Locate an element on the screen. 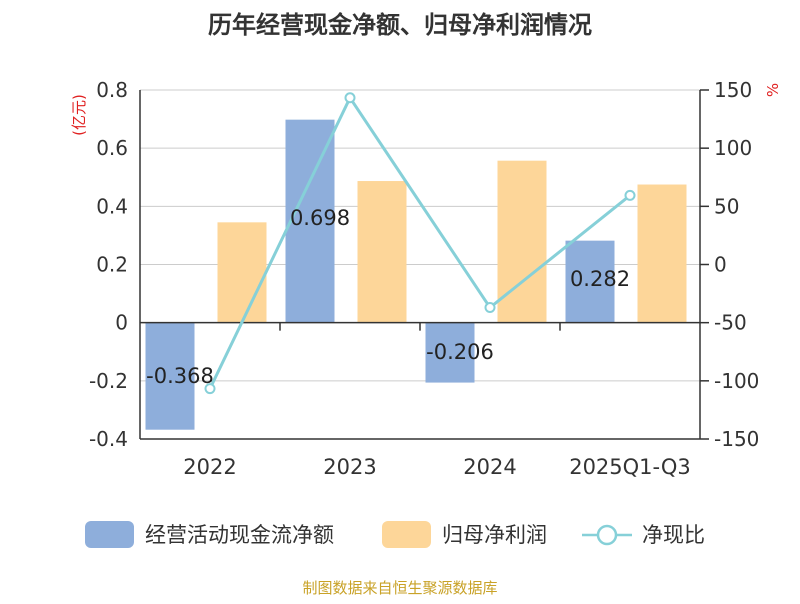 Image resolution: width=800 pixels, height=604 pixels. legend-label-ratio: 净现比 is located at coordinates (673, 535).